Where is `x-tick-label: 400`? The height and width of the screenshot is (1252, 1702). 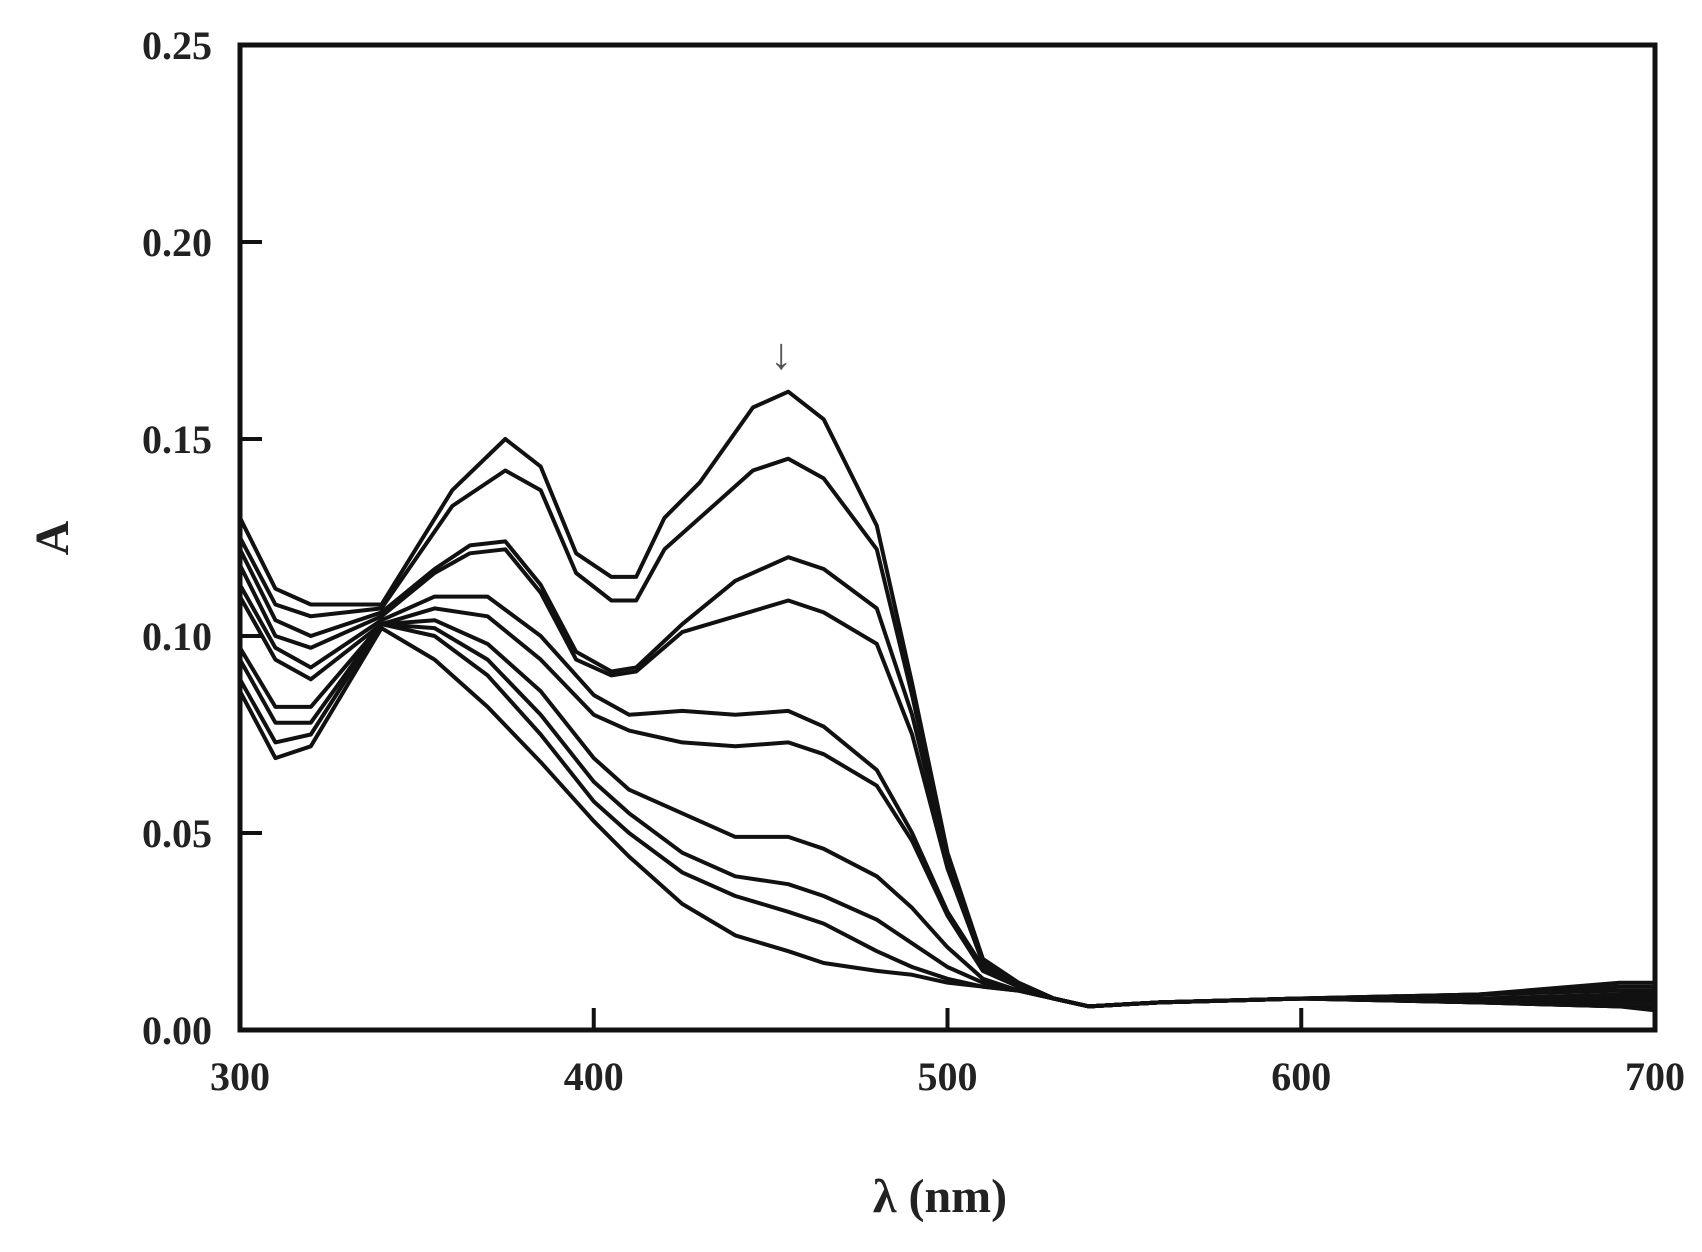 x-tick-label: 400 is located at coordinates (594, 1076).